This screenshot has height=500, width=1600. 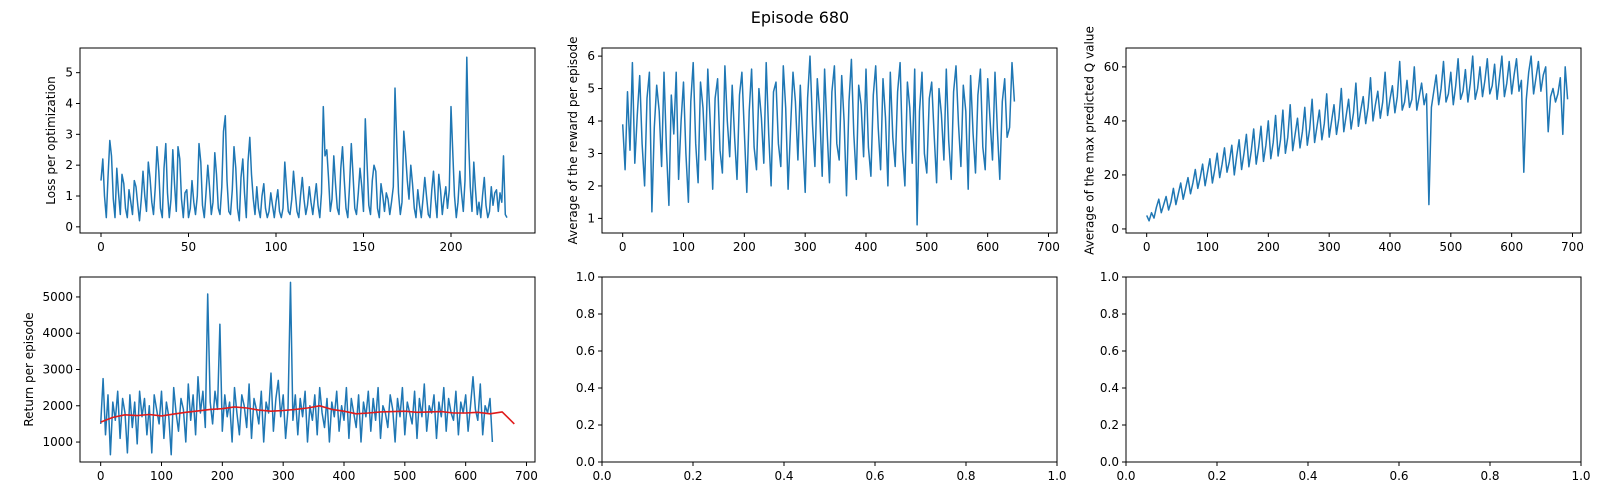 I want to click on subplot-6: 0.0 0.2 0.4 0.6 0.8 1.0 0.0 0.2 0.4 0.6 0.8 1.0, so click(x=1345, y=376).